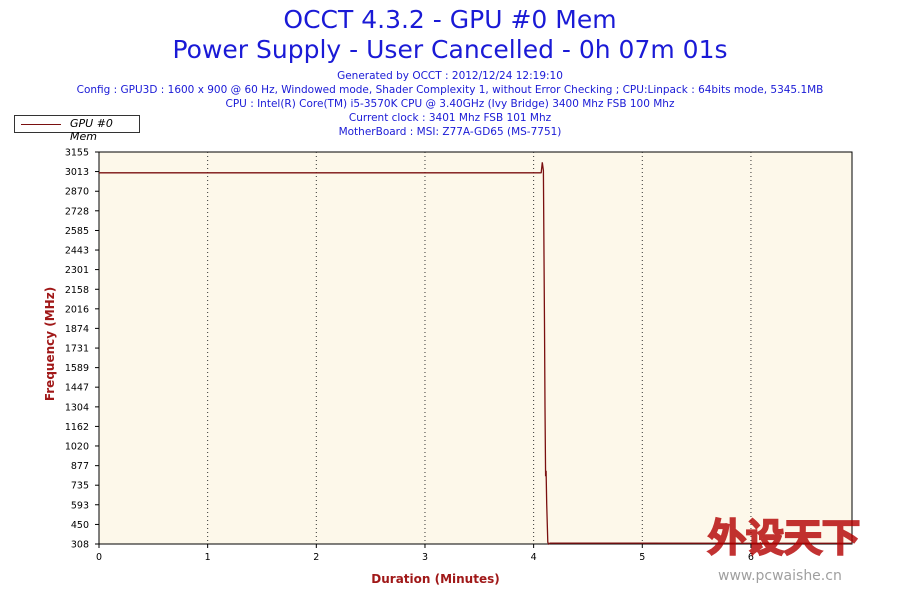 This screenshot has height=600, width=900. Describe the element at coordinates (534, 557) in the screenshot. I see `x-tick-label: 4` at that location.